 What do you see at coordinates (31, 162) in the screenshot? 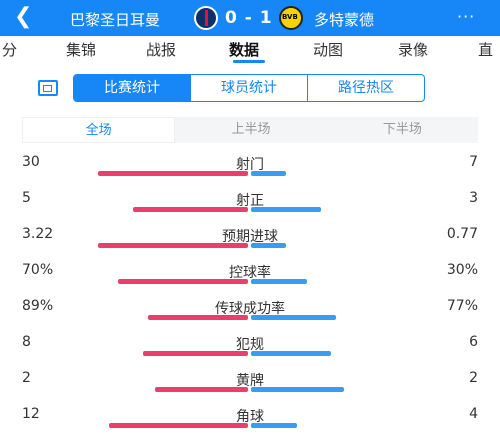
I see `stat-home-value: 30` at bounding box center [31, 162].